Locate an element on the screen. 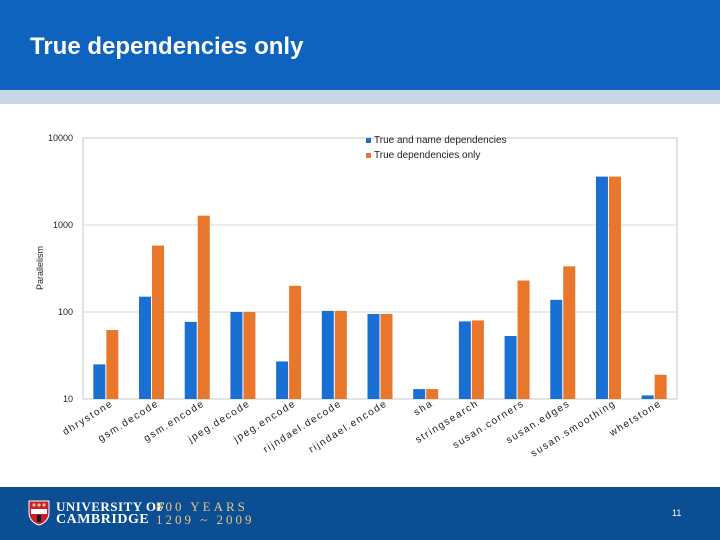 Image resolution: width=720 pixels, height=540 pixels. bar-true-and-name-jpeg-decode is located at coordinates (236, 355).